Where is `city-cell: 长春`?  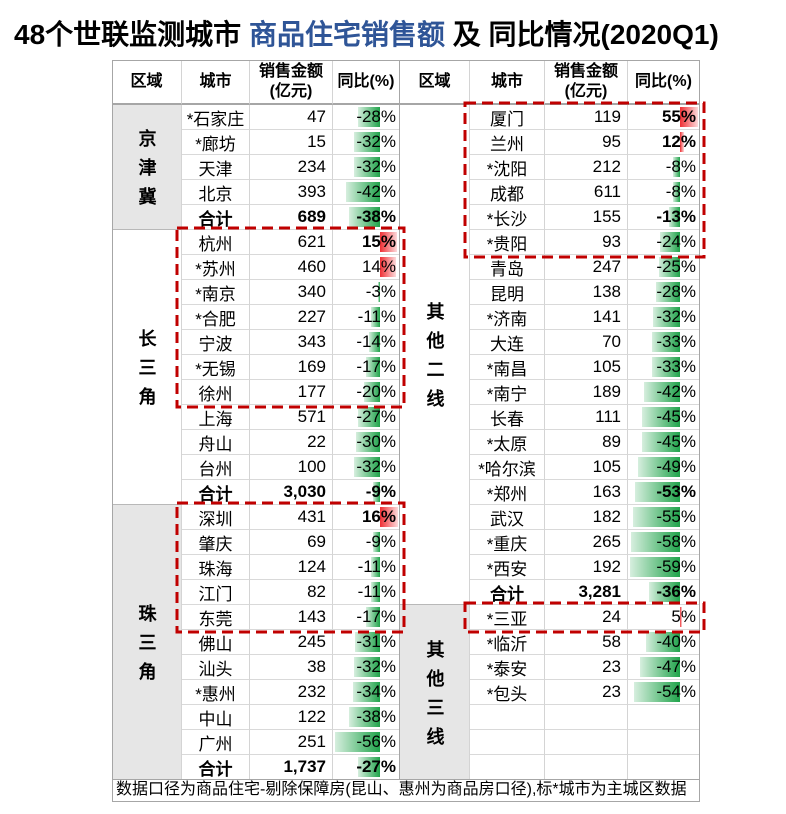 city-cell: 长春 is located at coordinates (507, 417).